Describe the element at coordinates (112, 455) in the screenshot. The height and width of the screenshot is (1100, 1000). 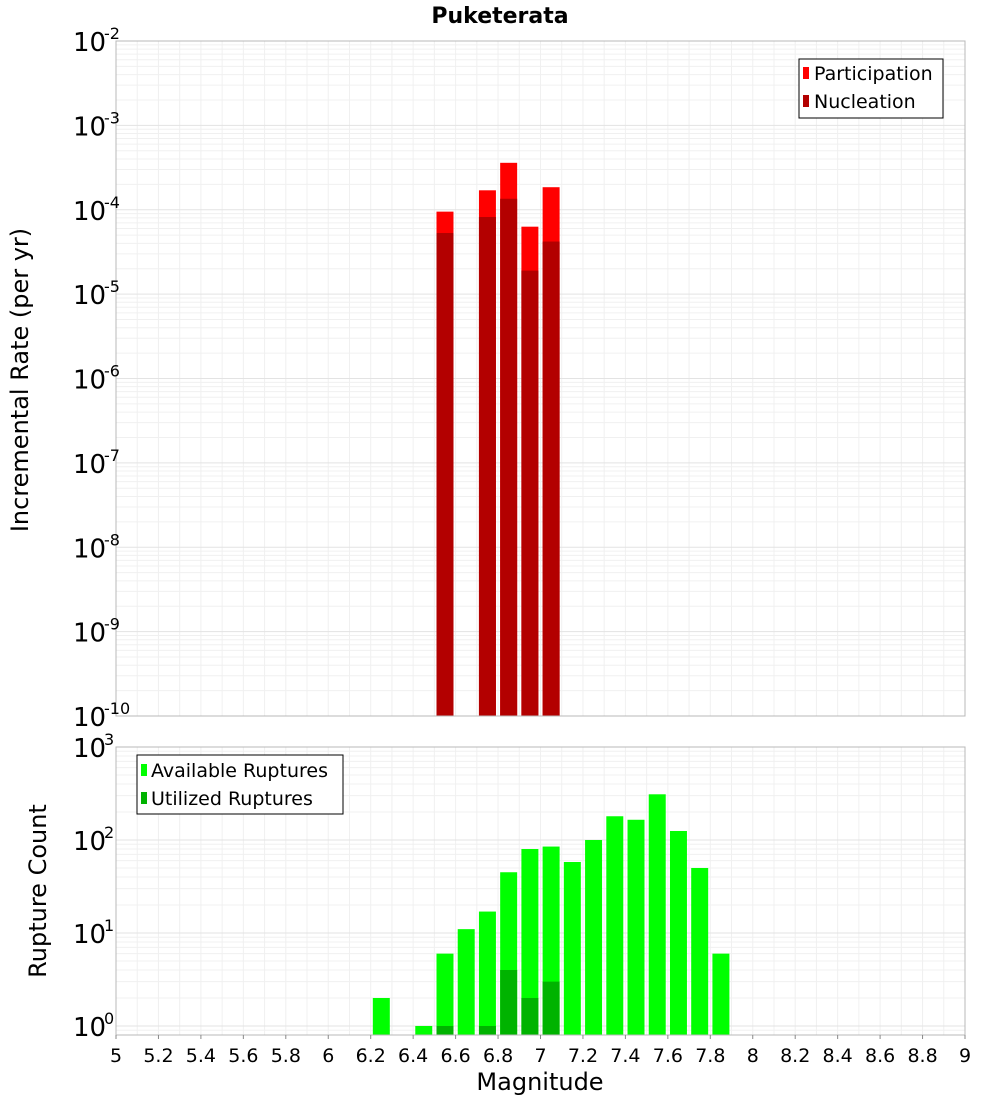
I see `y-tick-exponent: -7` at that location.